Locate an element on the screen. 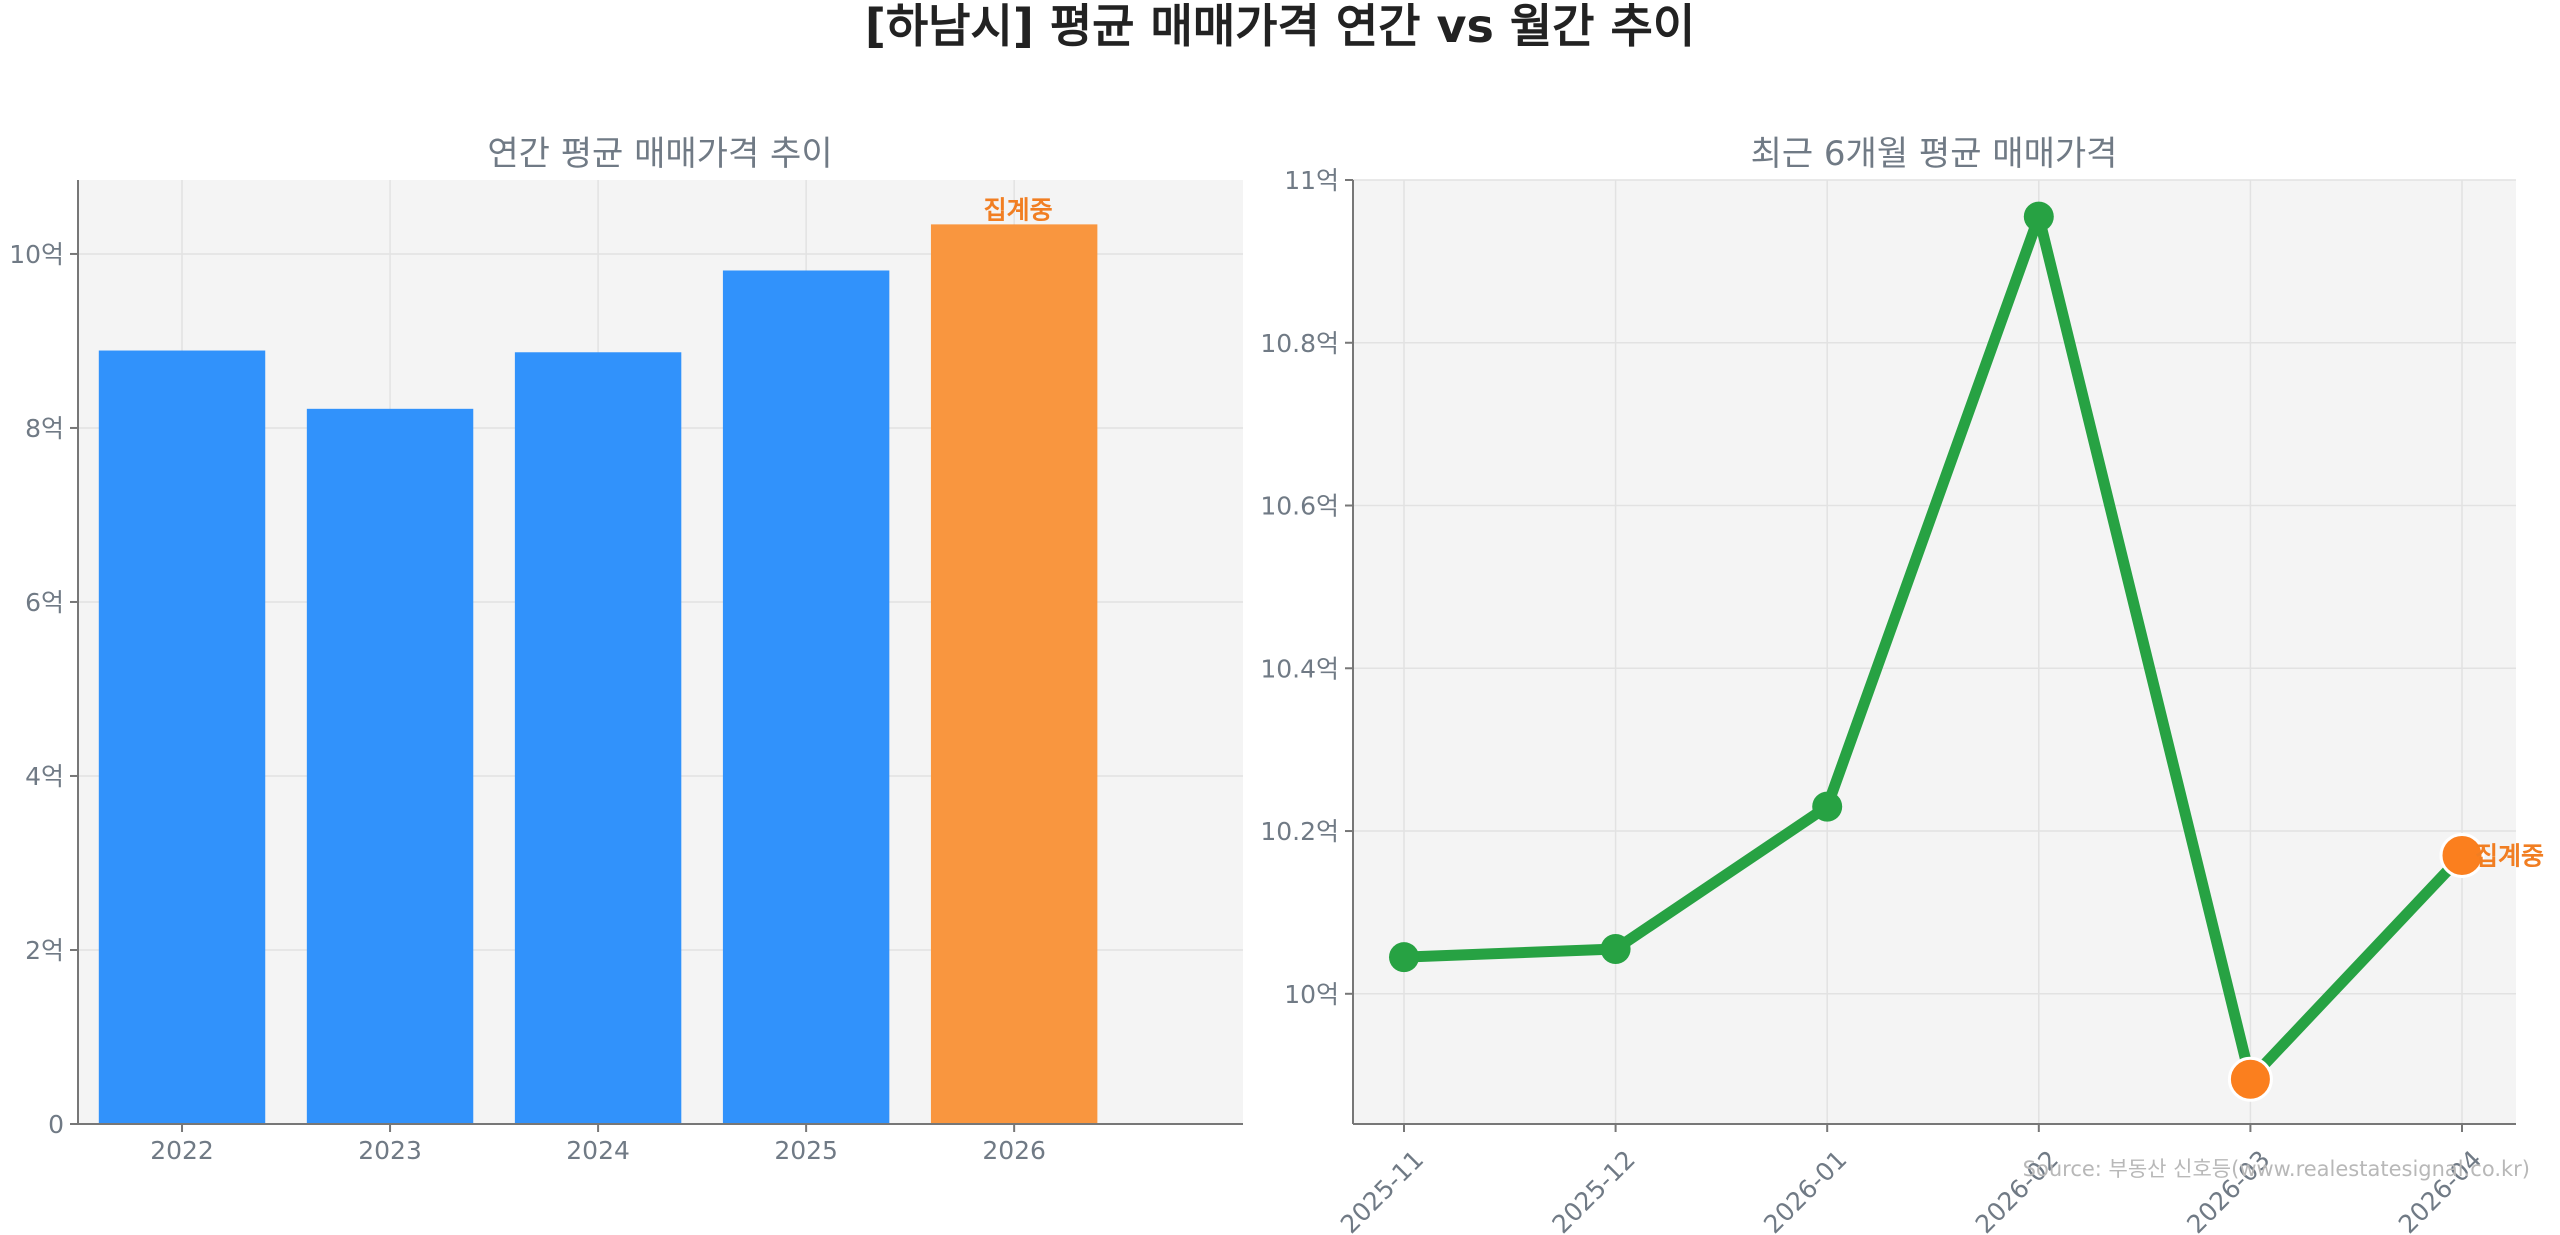  line-y-tick-label: 10.2억 is located at coordinates (1299, 831).